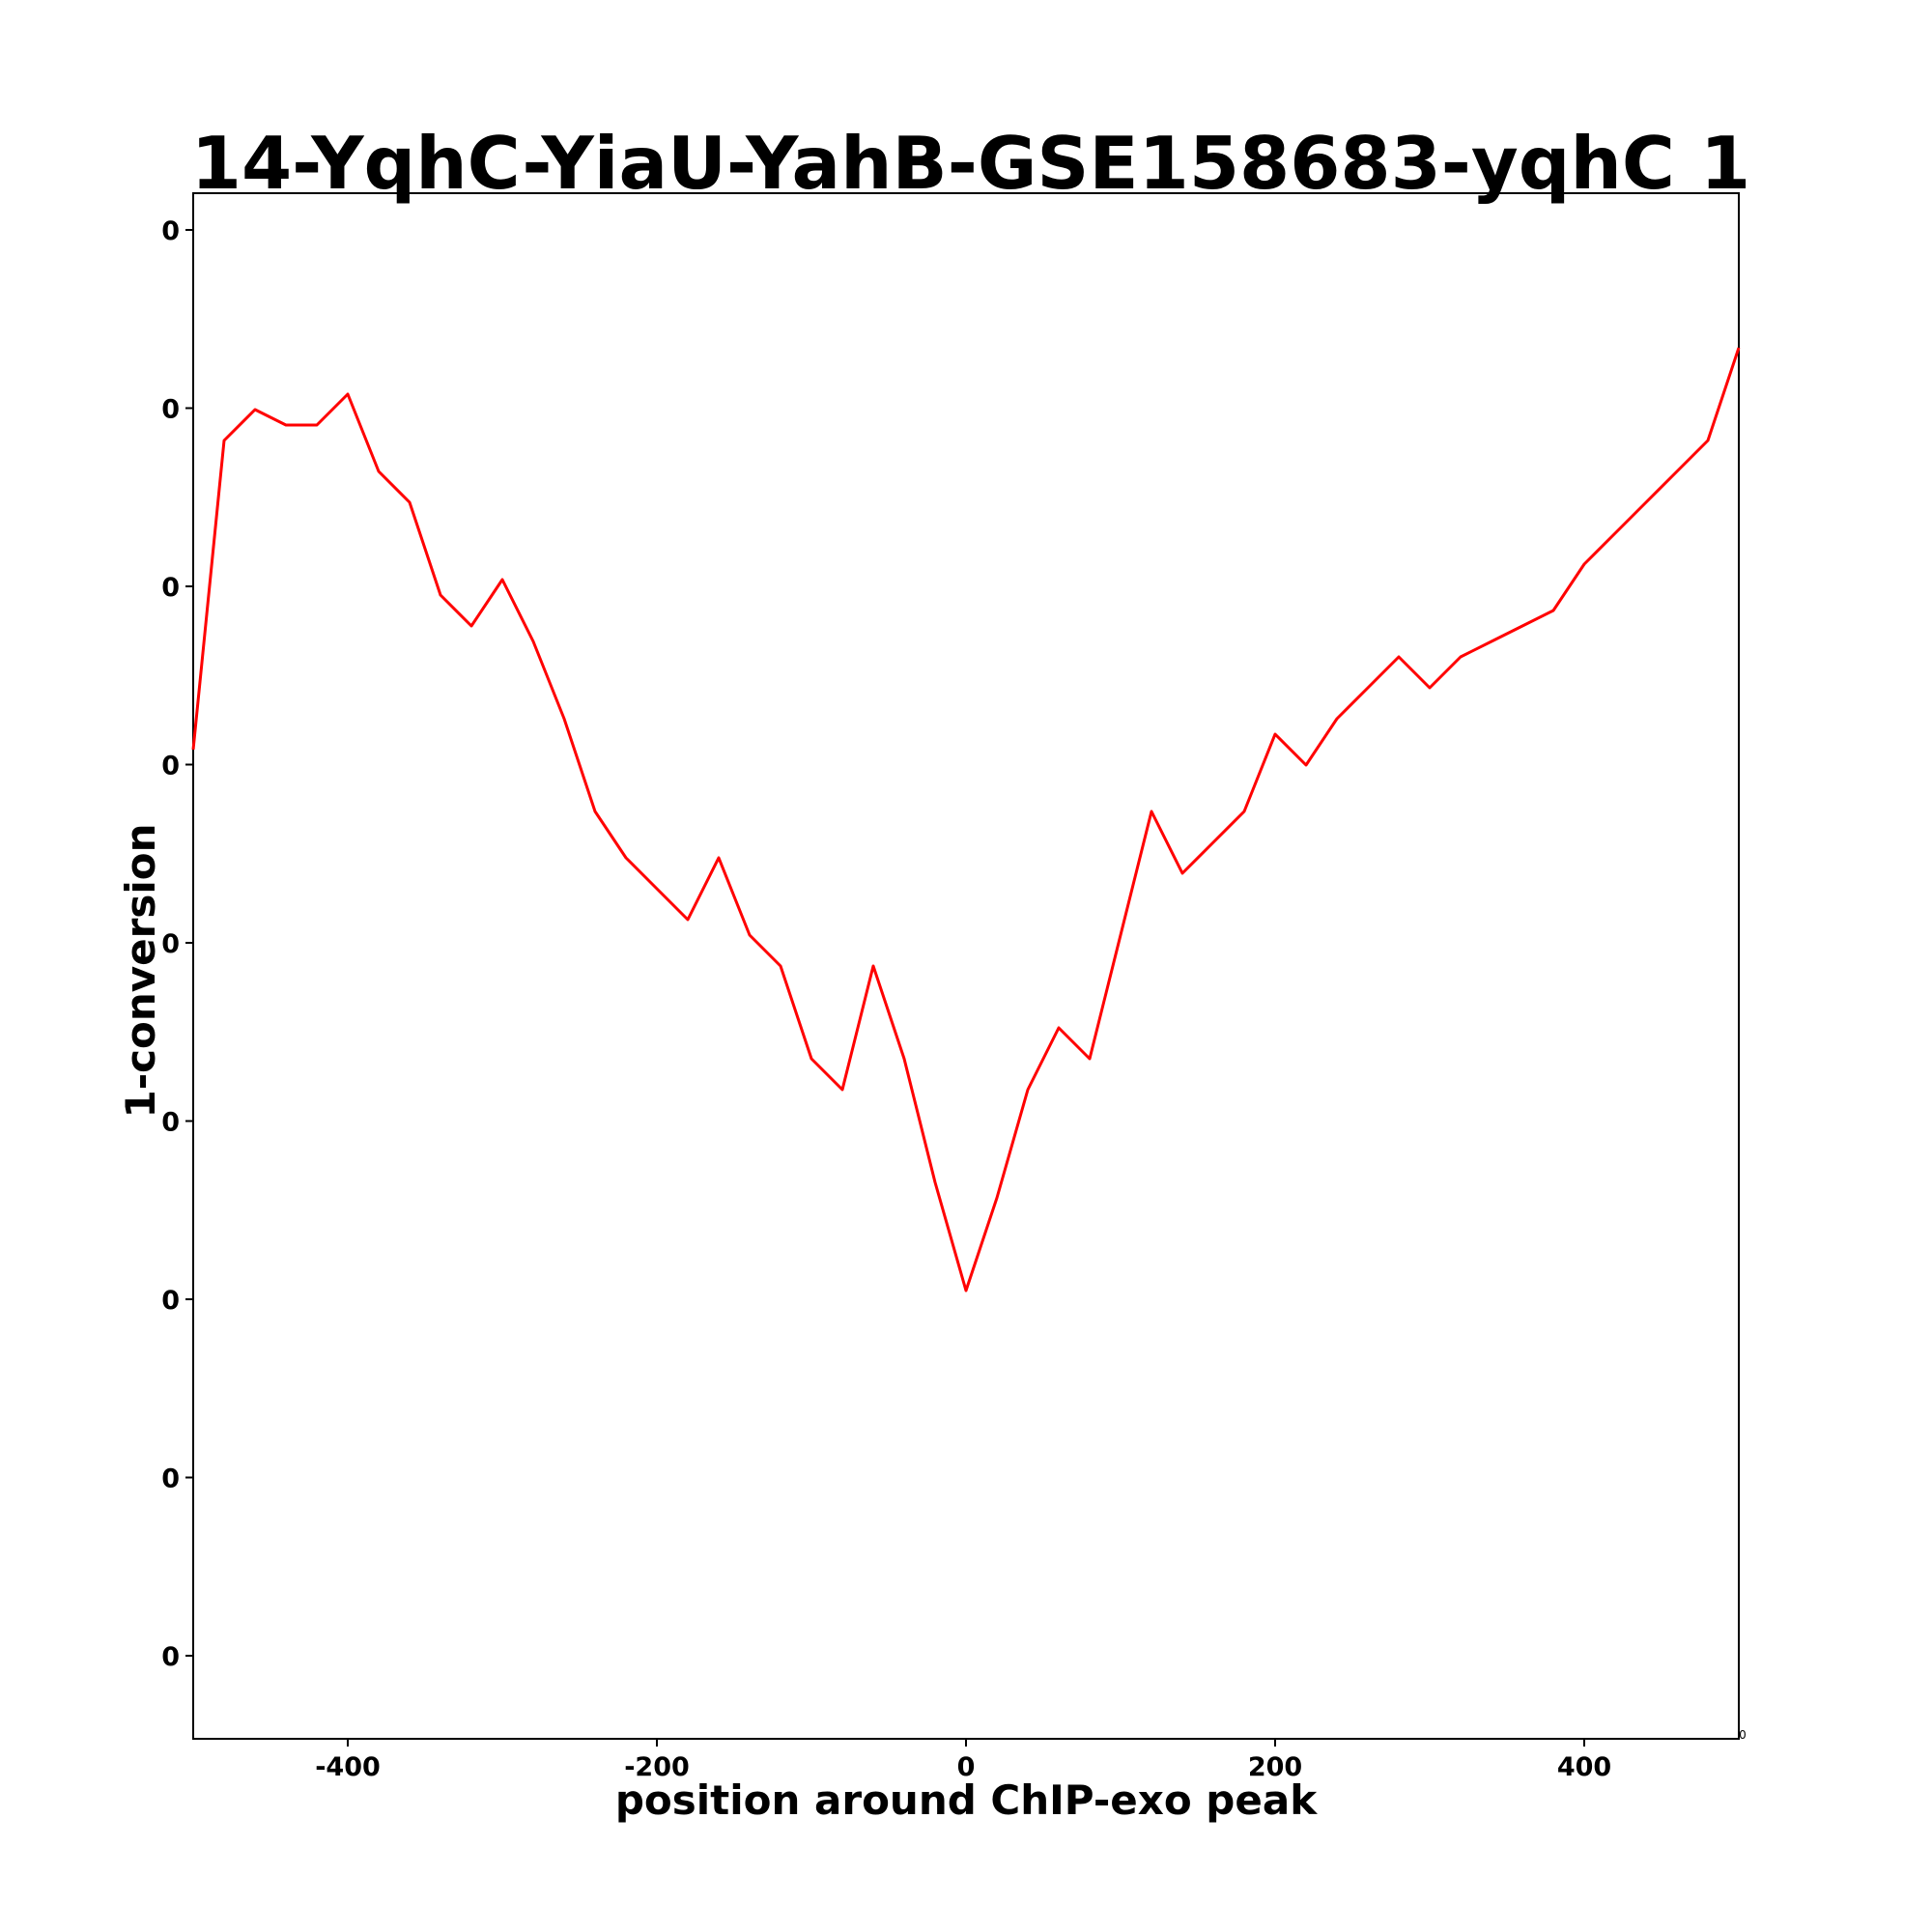  What do you see at coordinates (1584, 1767) in the screenshot?
I see `x-tick-label: 400` at bounding box center [1584, 1767].